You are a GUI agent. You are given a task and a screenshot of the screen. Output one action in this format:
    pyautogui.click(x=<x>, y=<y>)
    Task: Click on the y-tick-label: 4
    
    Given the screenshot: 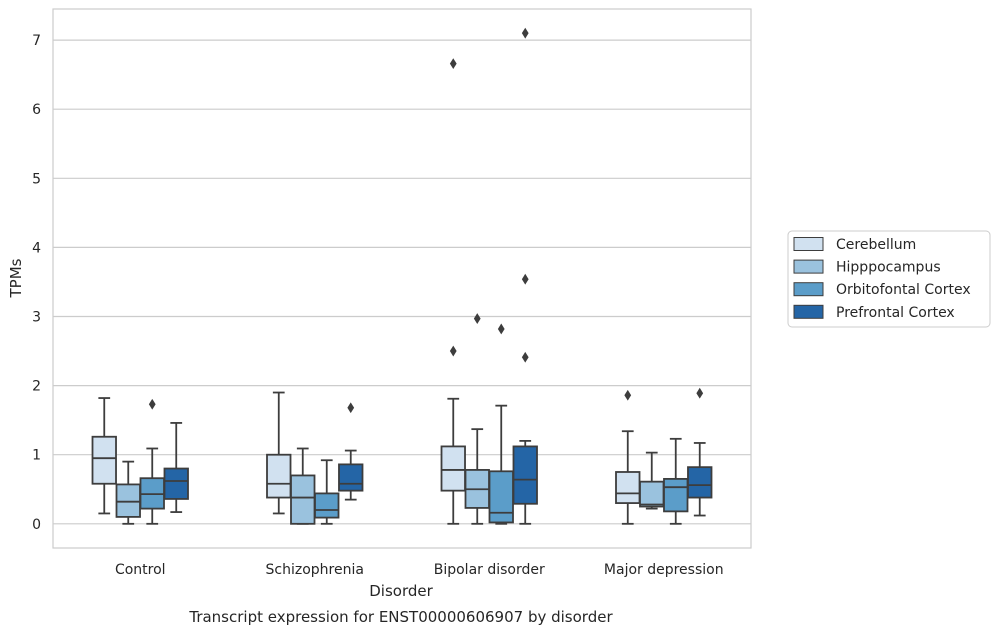 What is the action you would take?
    pyautogui.click(x=36, y=248)
    